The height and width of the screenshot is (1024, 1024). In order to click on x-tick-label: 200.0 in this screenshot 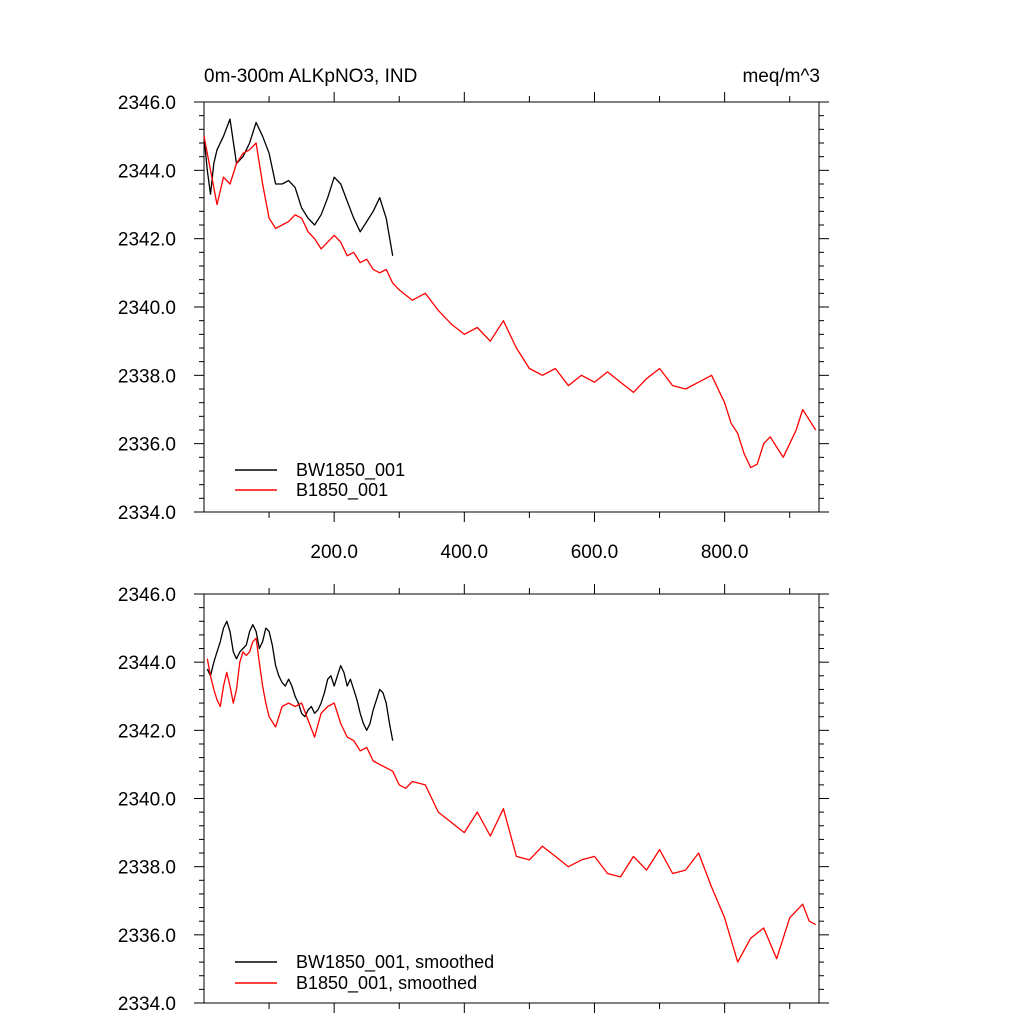, I will do `click(334, 552)`.